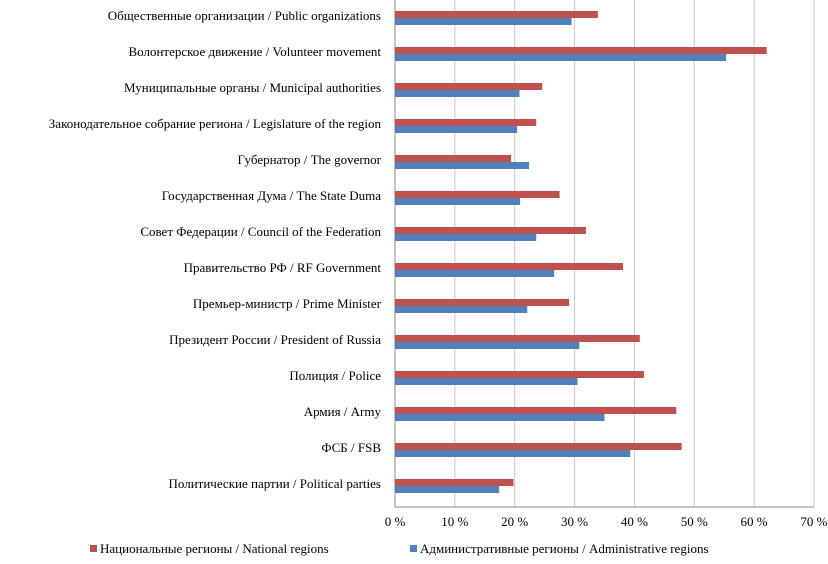  Describe the element at coordinates (283, 267) in the screenshot. I see `category-label: Правительство РФ / RF Government` at that location.